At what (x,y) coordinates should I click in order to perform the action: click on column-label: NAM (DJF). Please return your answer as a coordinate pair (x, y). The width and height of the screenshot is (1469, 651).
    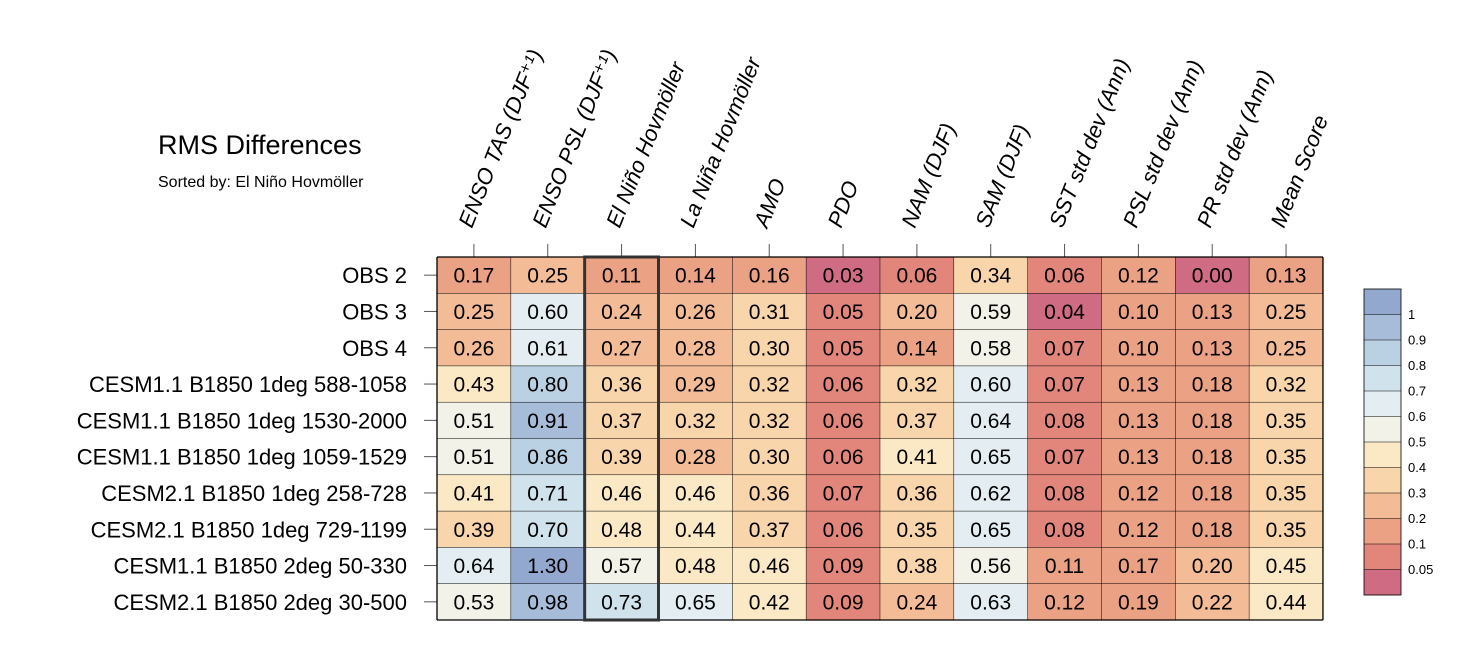
    Looking at the image, I should click on (928, 175).